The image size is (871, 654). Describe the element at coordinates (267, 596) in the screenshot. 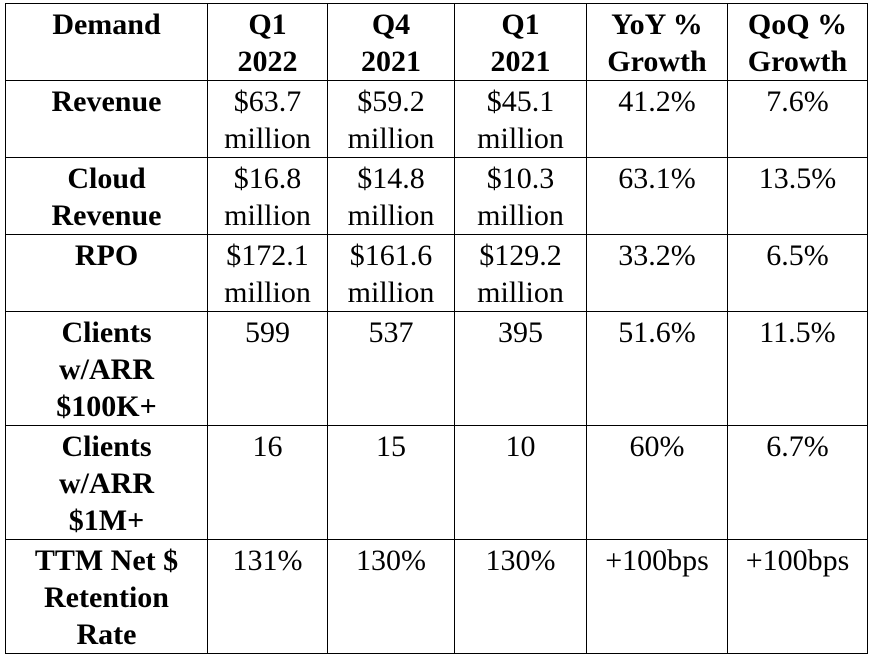

I see `data-cell: 131%` at that location.